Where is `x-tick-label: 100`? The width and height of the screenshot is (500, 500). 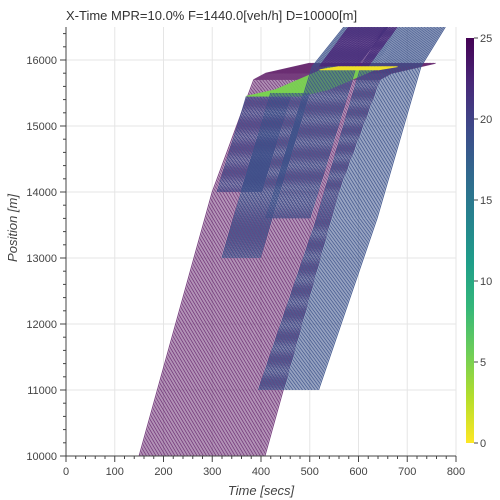 x-tick-label: 100 is located at coordinates (115, 472).